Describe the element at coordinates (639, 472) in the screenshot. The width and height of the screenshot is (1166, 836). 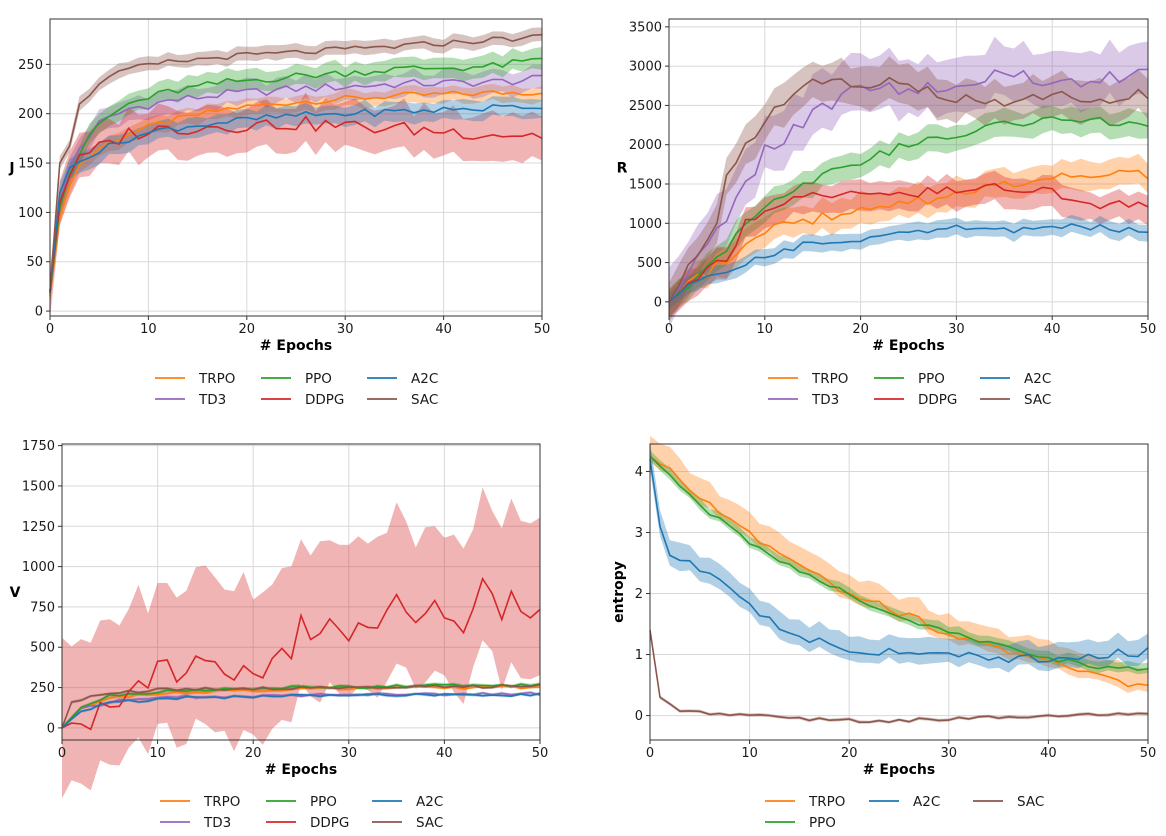
I see `y-tick-label: 4` at that location.